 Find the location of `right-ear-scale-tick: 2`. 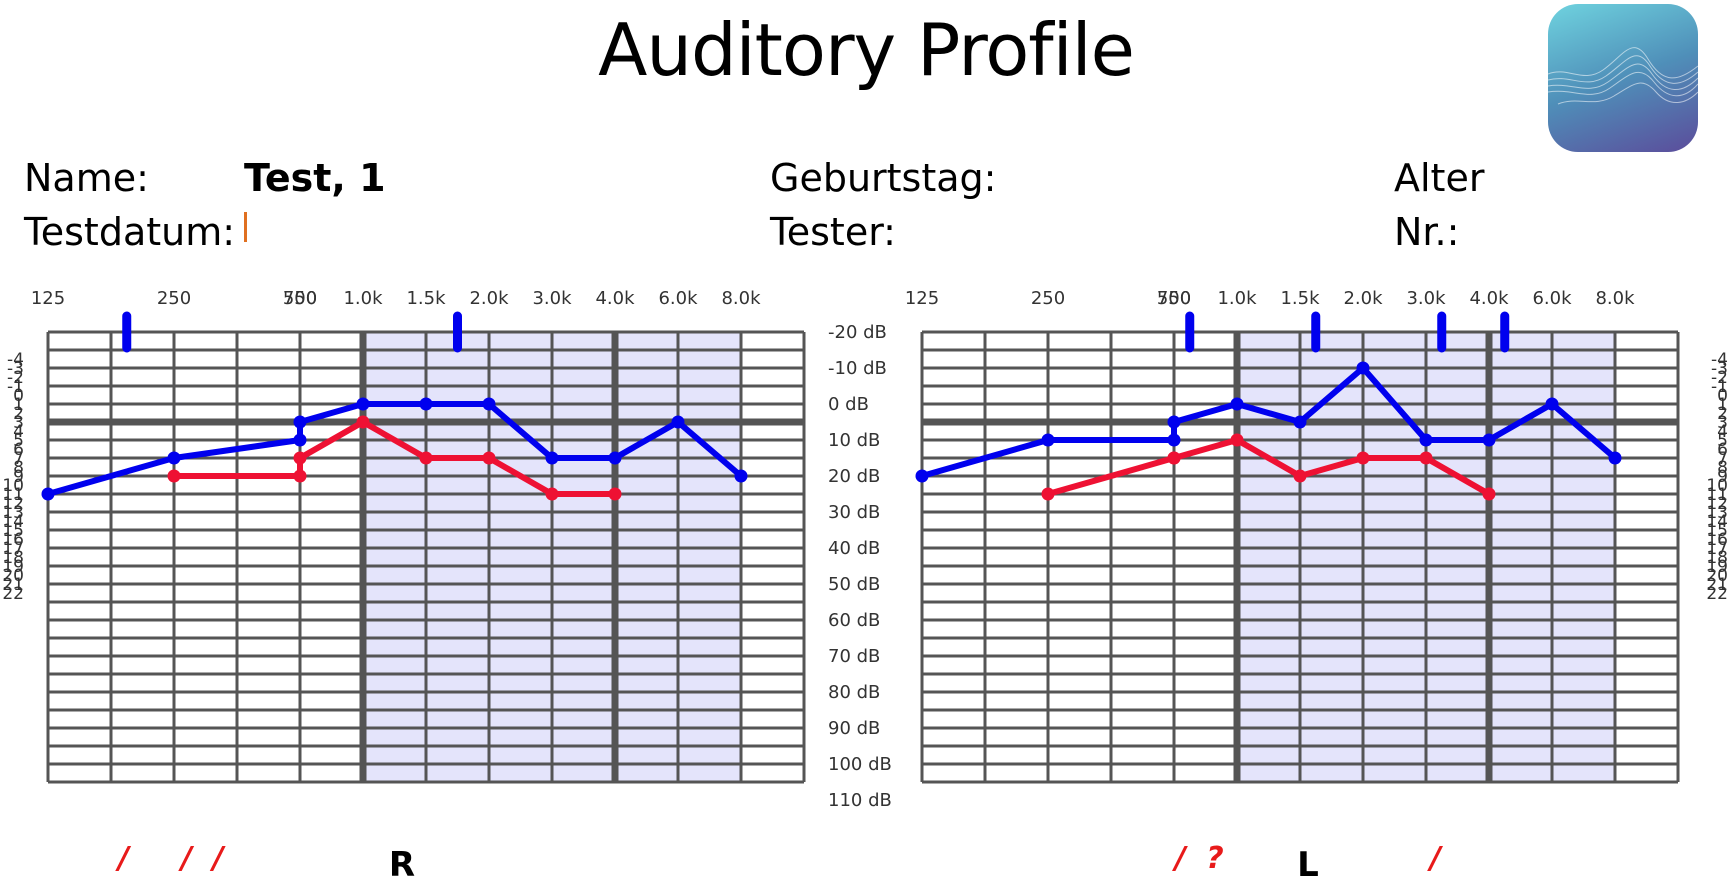

right-ear-scale-tick: 2 is located at coordinates (18, 414).